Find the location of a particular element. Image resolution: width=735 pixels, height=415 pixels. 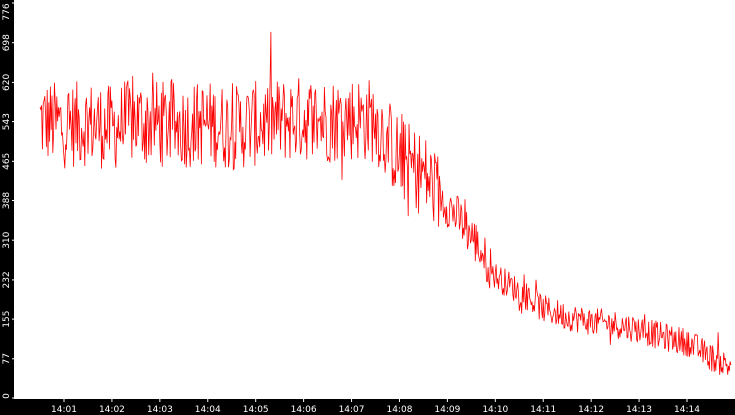

y-tick-label: 465 is located at coordinates (7, 161).